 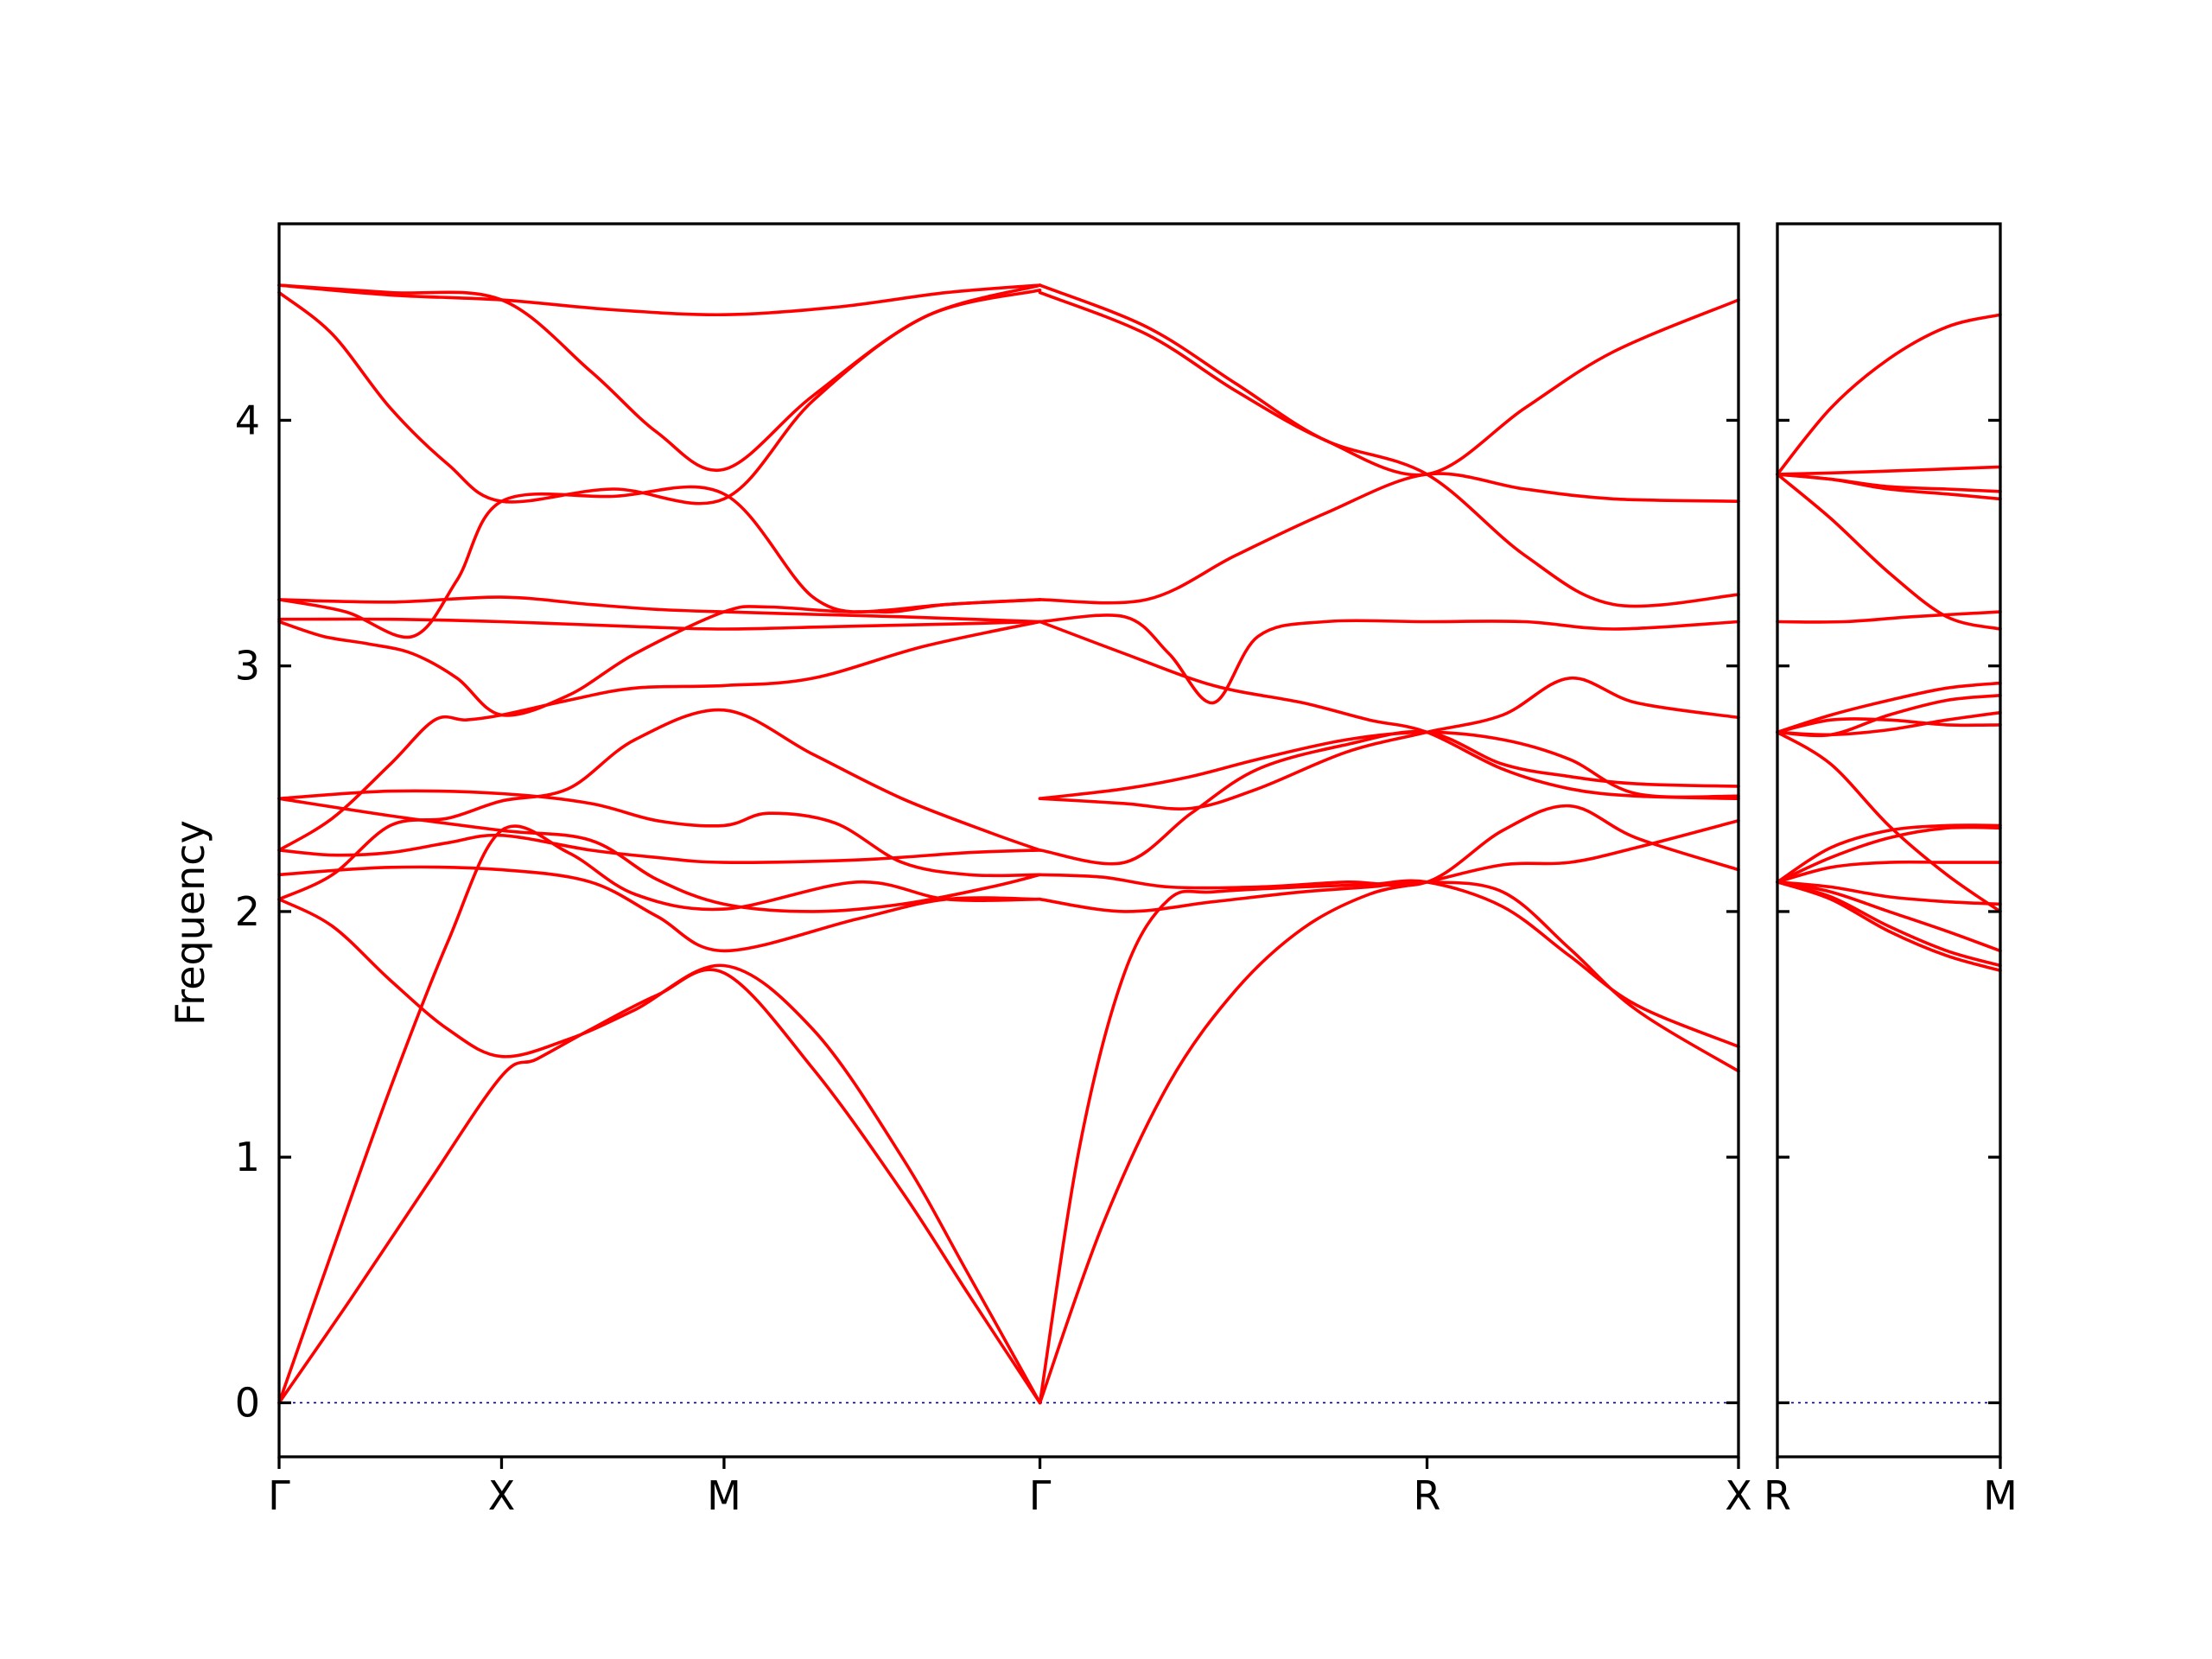 I want to click on plot-frame, so click(x=1889, y=840).